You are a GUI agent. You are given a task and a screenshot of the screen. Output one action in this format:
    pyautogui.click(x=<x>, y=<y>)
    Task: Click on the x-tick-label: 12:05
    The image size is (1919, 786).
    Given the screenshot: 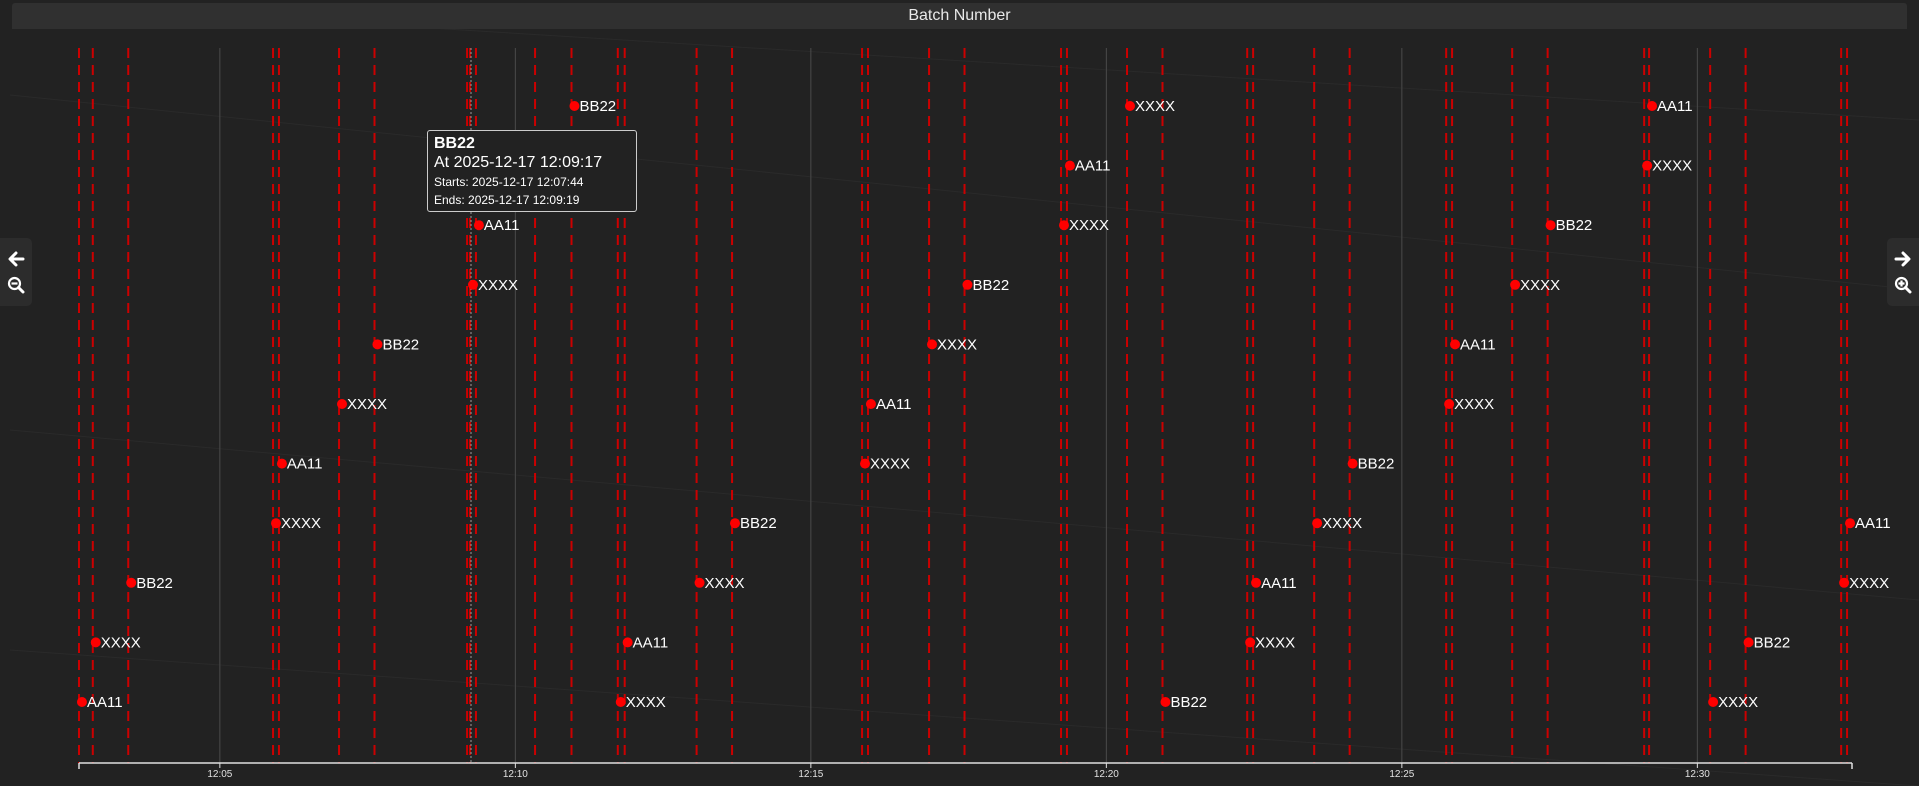 What is the action you would take?
    pyautogui.click(x=219, y=774)
    